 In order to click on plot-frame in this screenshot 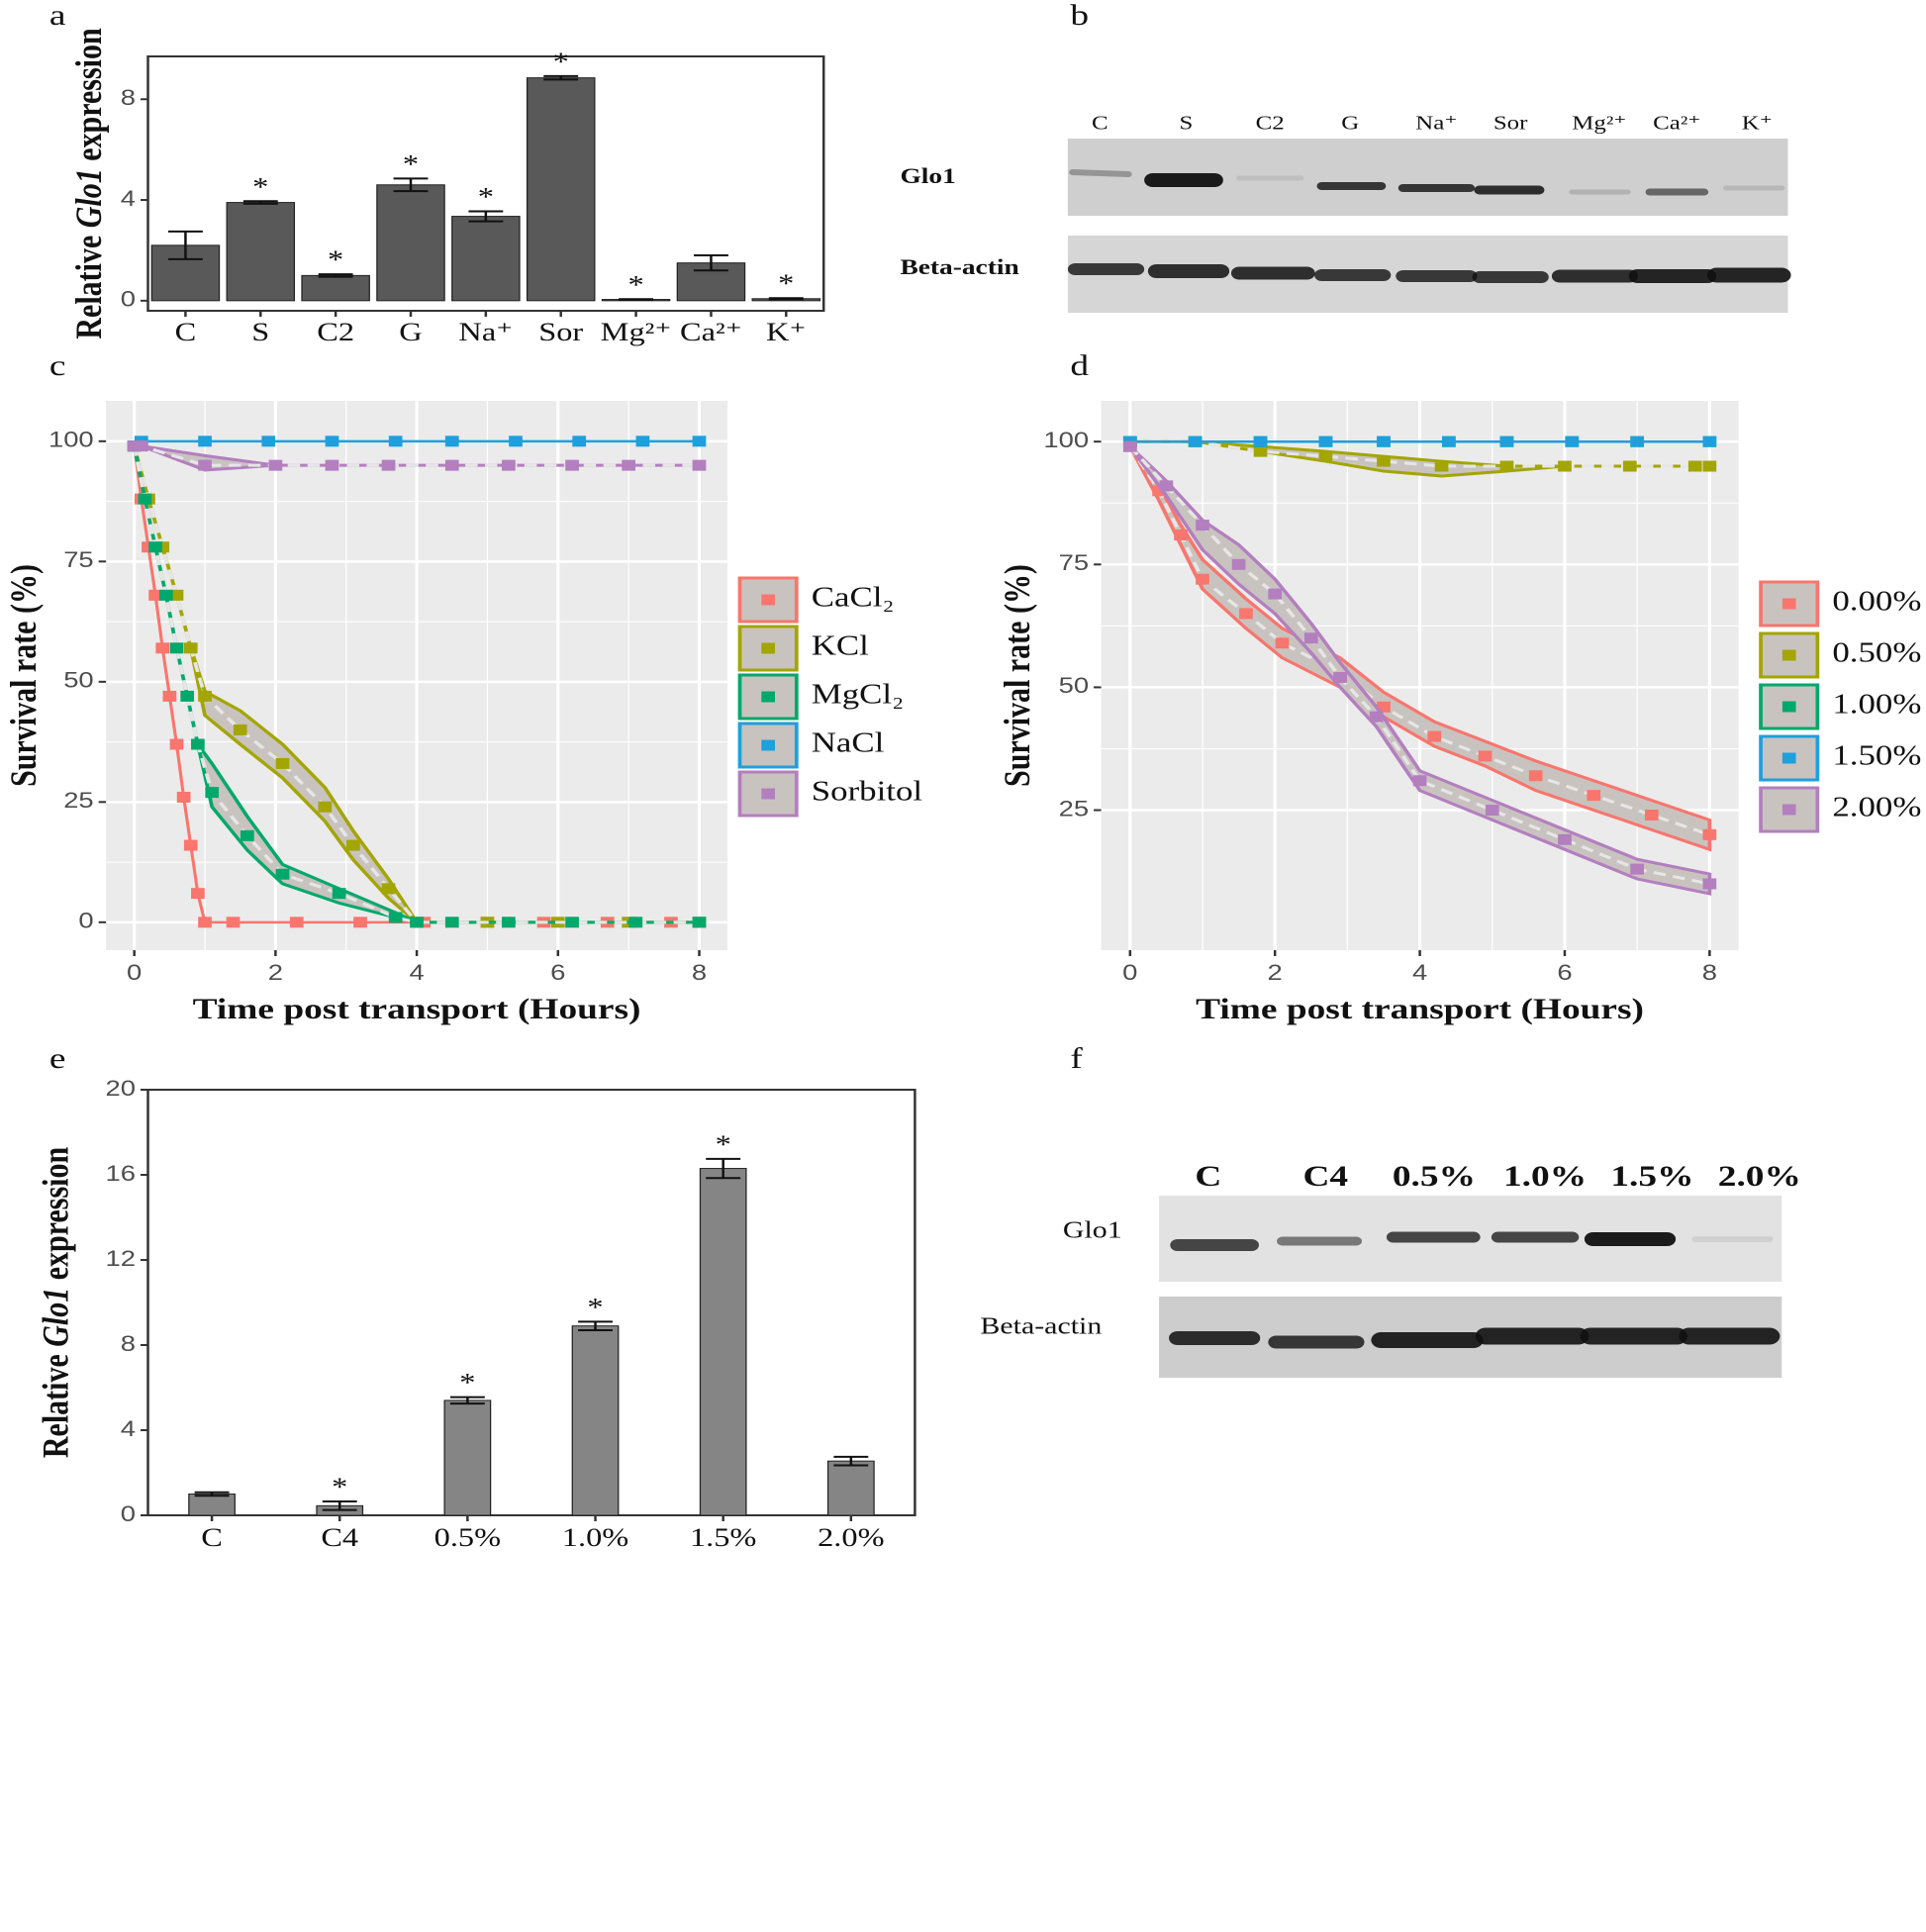, I will do `click(531, 1302)`.